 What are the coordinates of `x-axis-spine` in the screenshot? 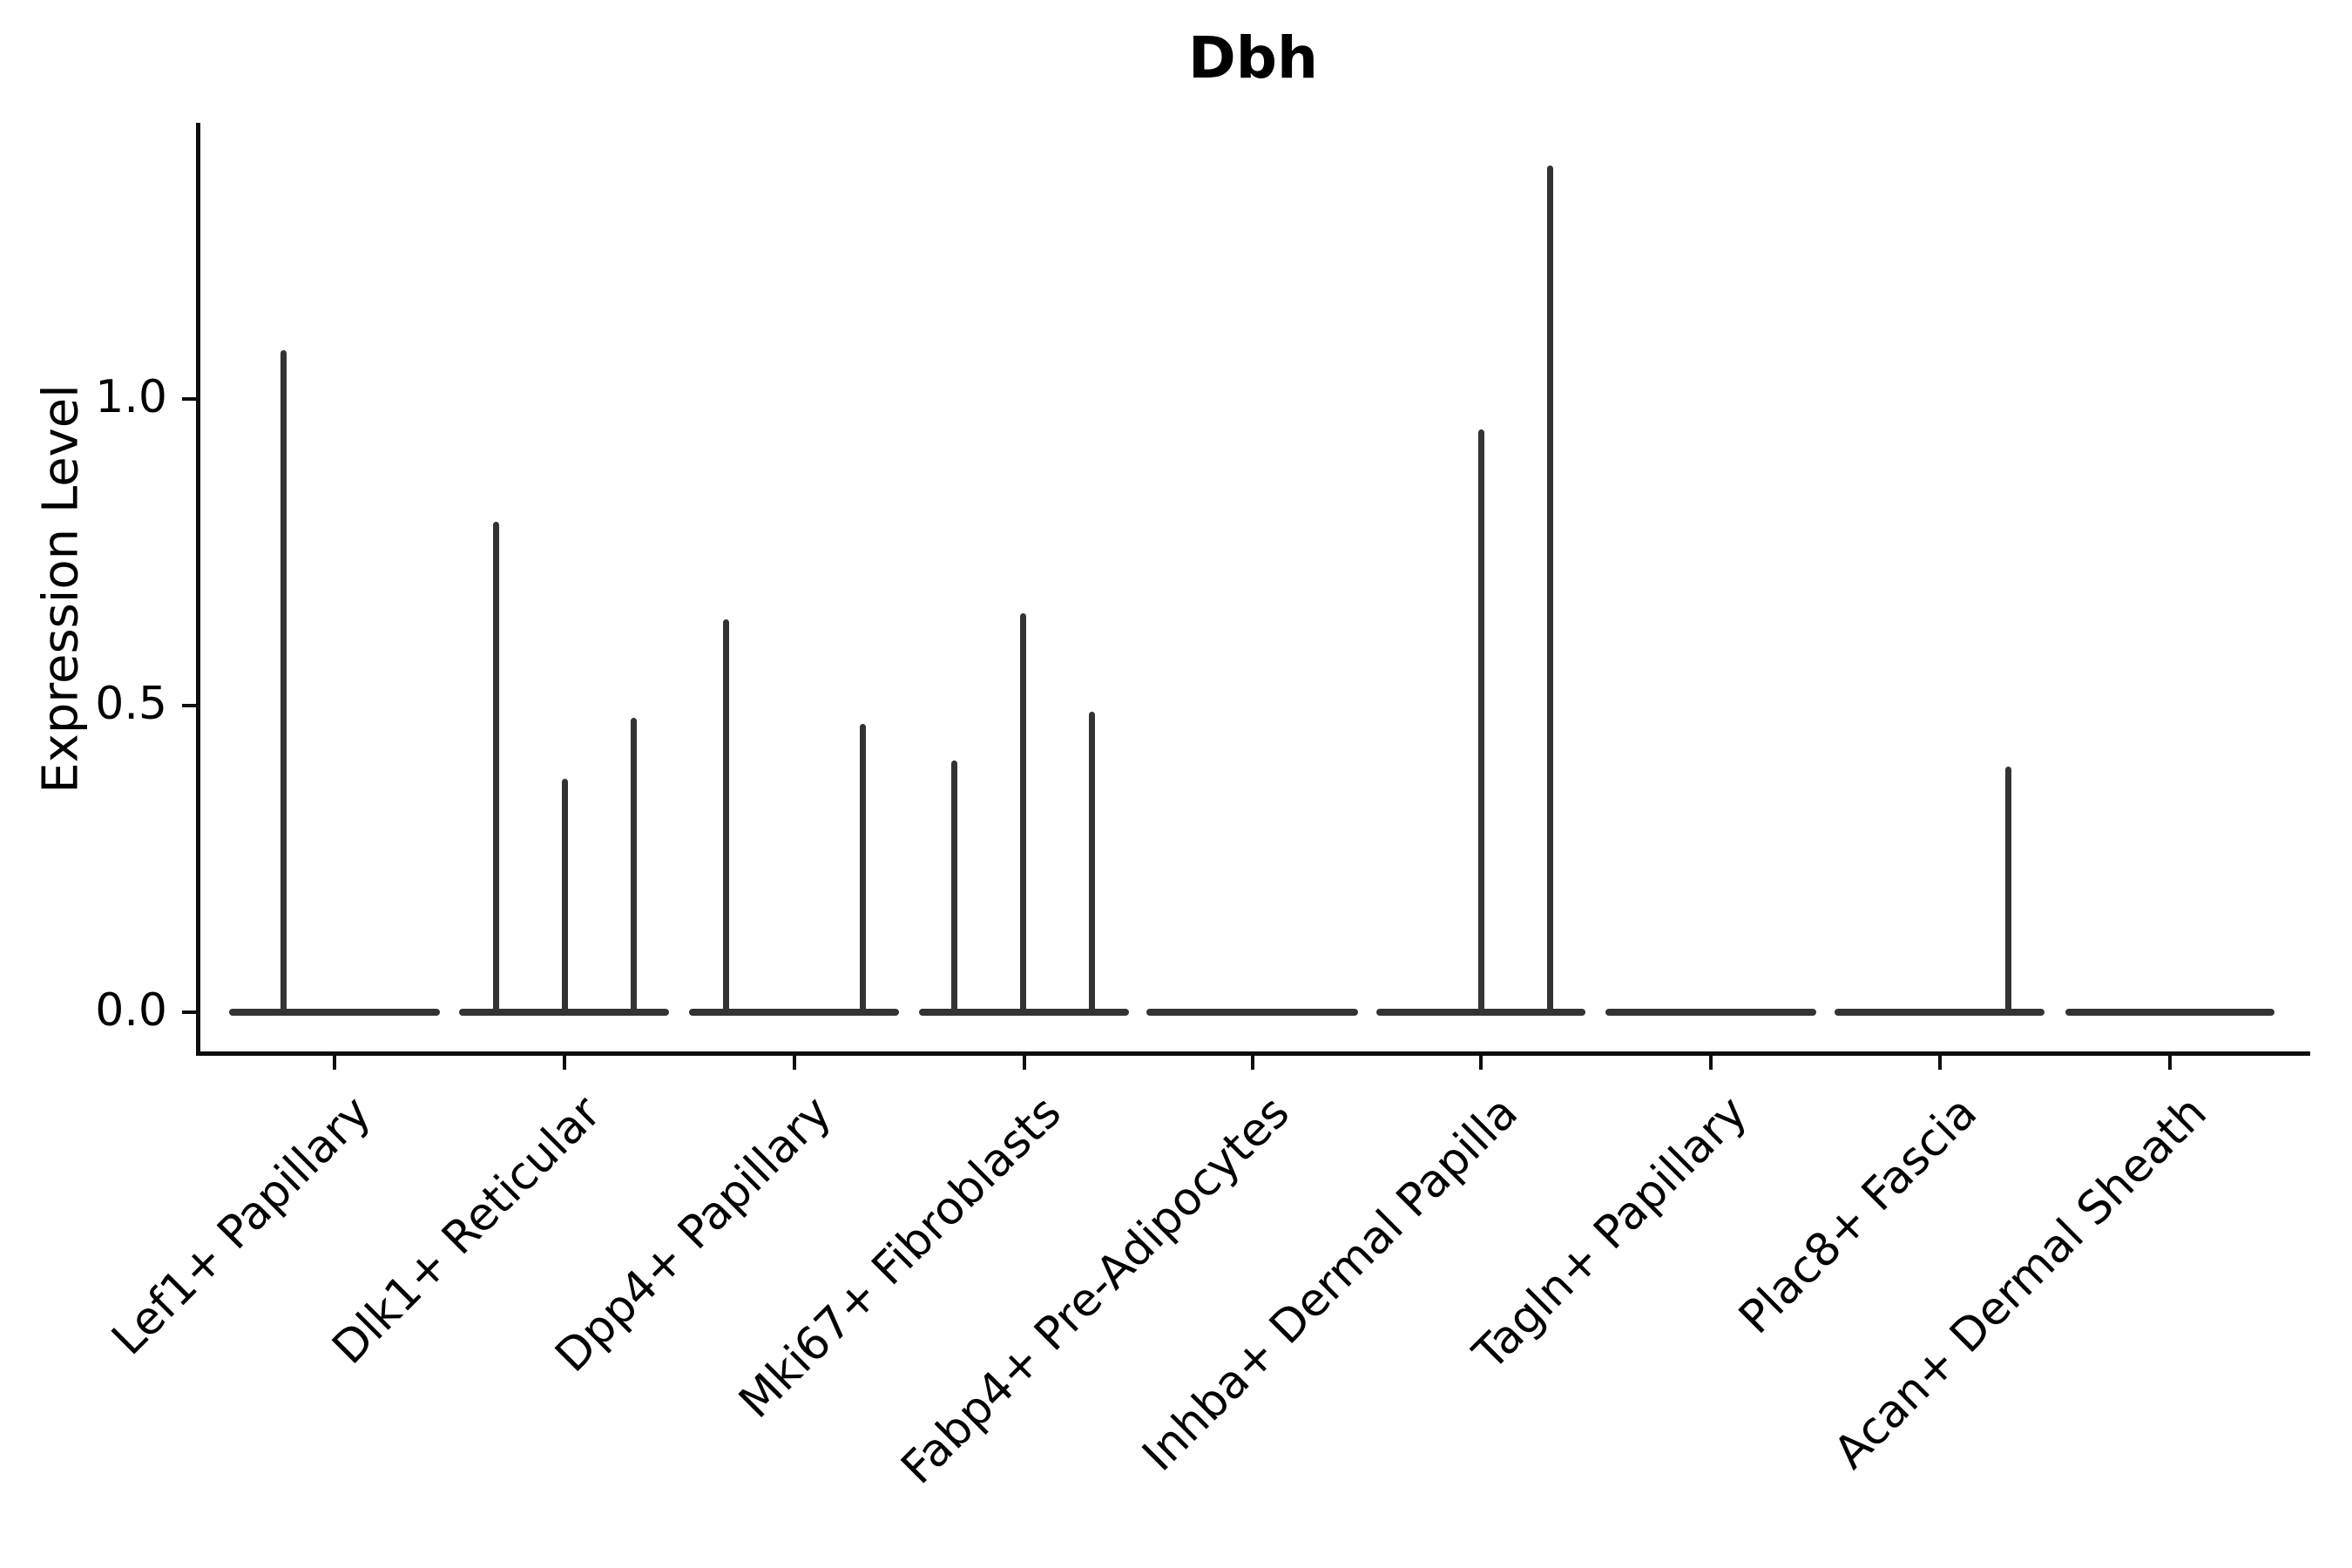 It's located at (1253, 1054).